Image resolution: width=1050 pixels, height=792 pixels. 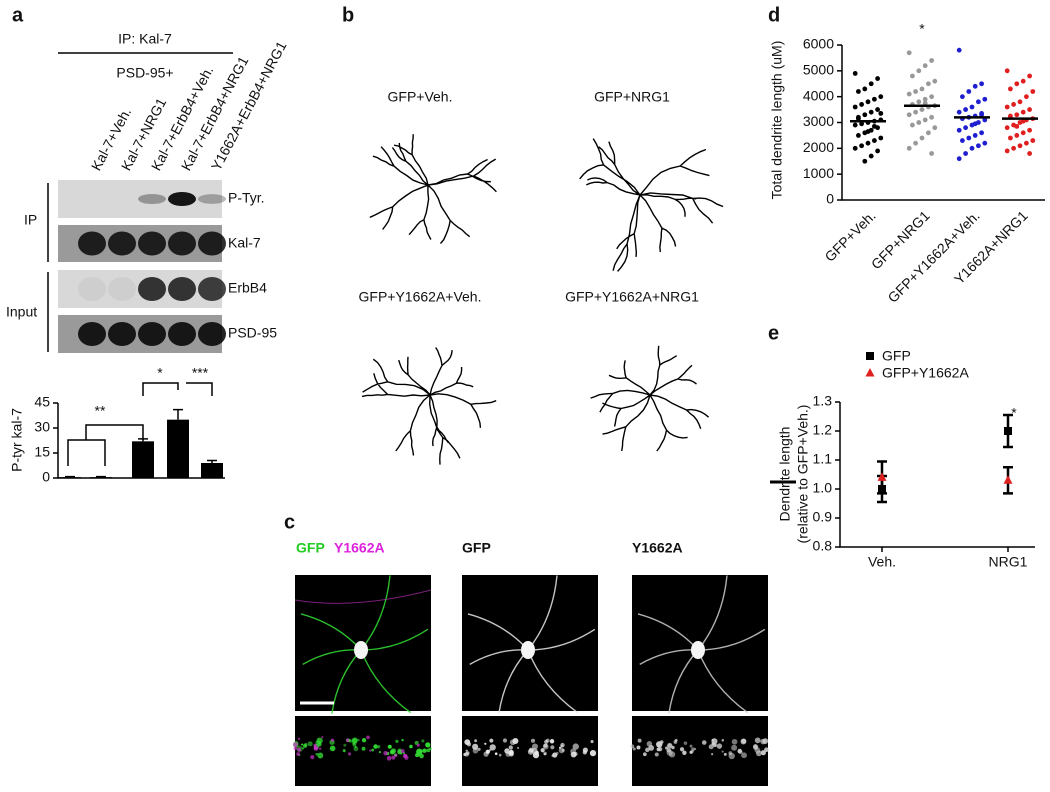 What do you see at coordinates (823, 430) in the screenshot?
I see `y-tick-label: 1.2` at bounding box center [823, 430].